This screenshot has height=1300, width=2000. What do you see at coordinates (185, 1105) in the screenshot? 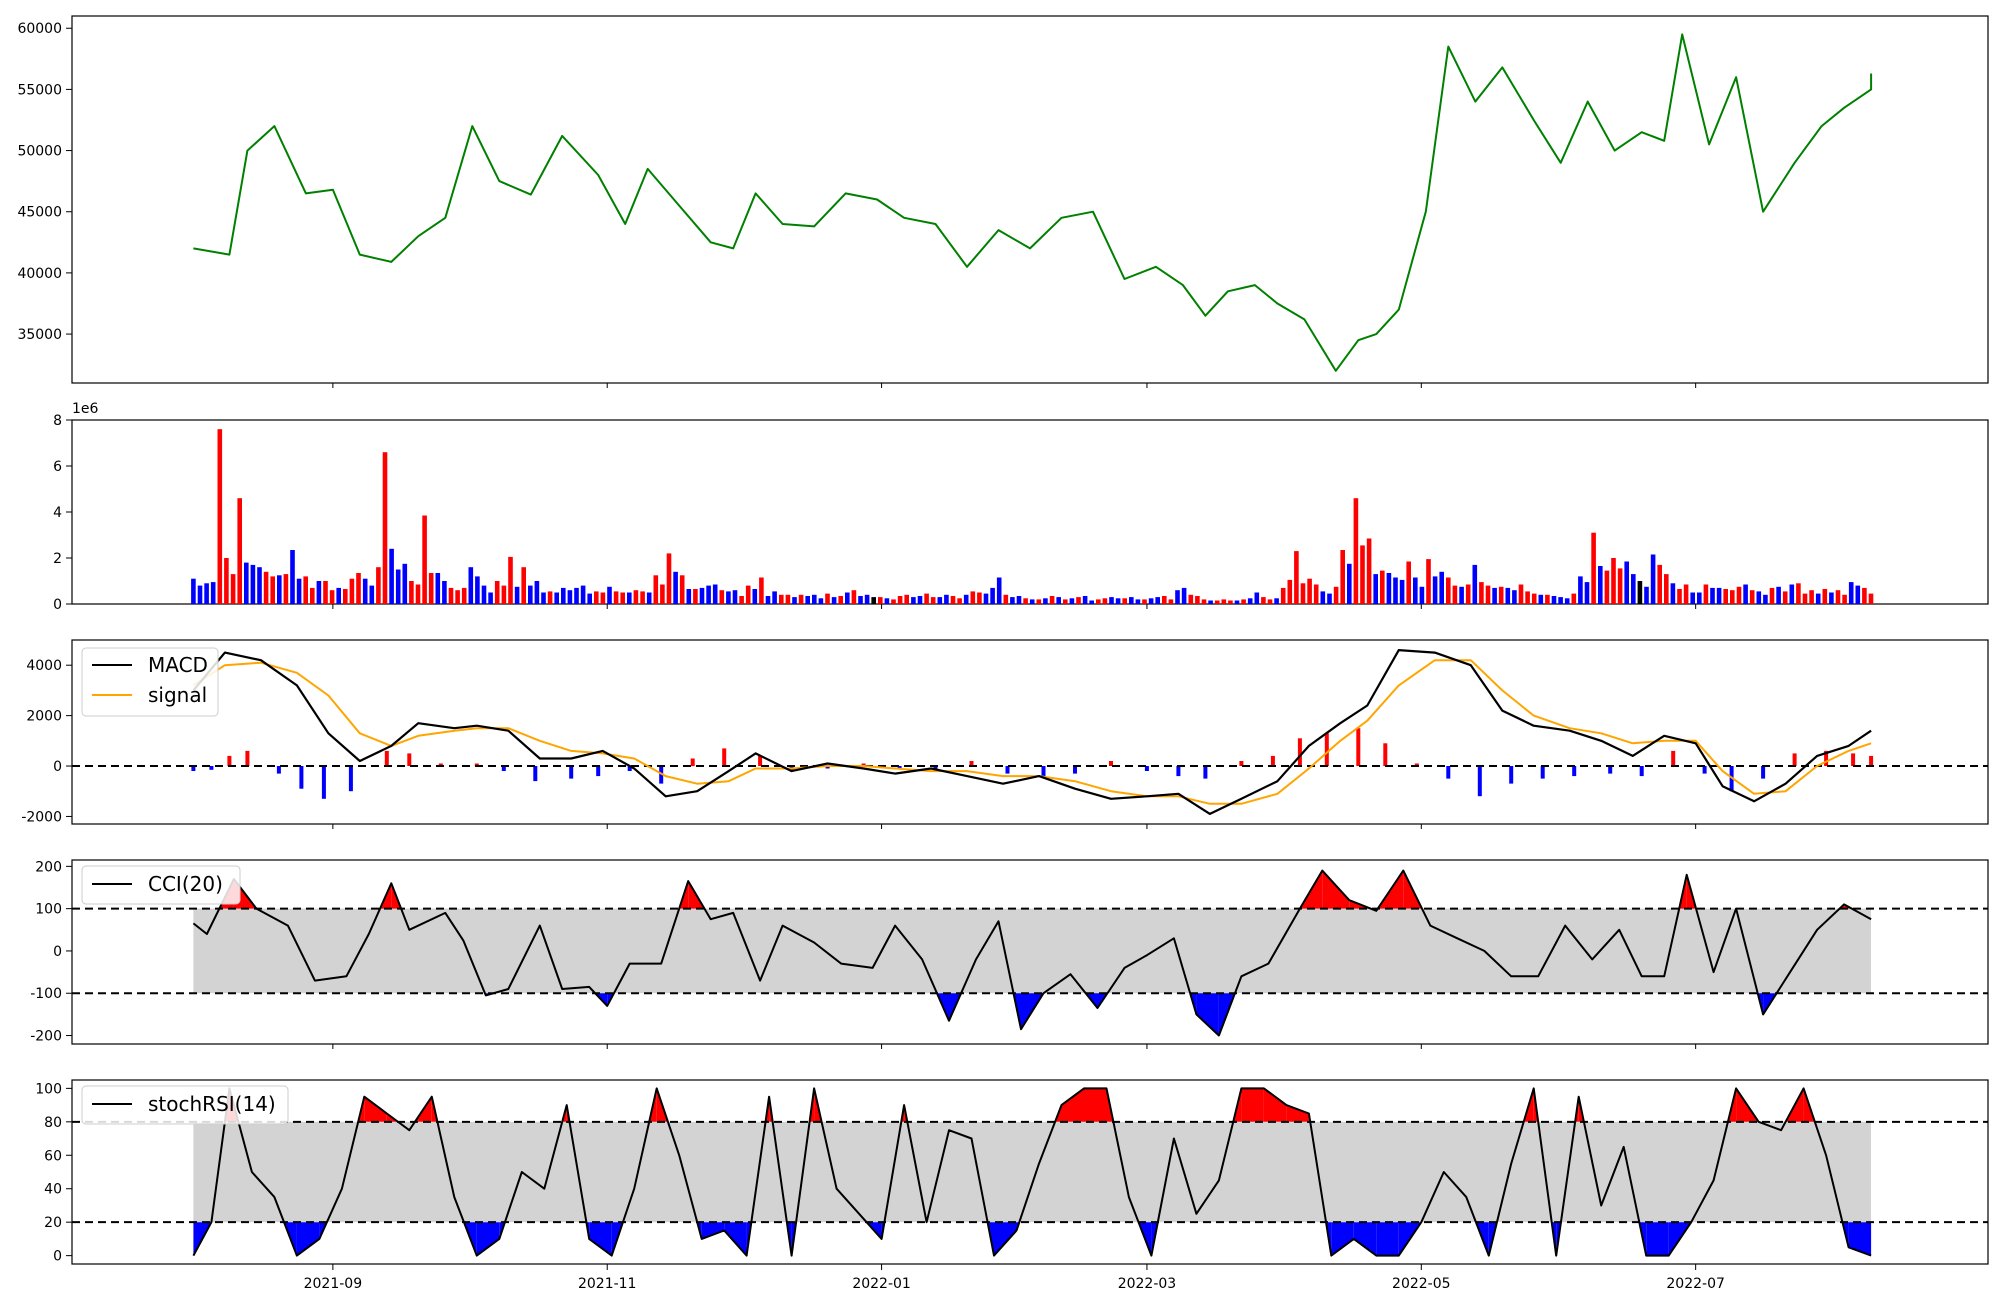
I see `stochrsi-legend: stochRSI(14)` at bounding box center [185, 1105].